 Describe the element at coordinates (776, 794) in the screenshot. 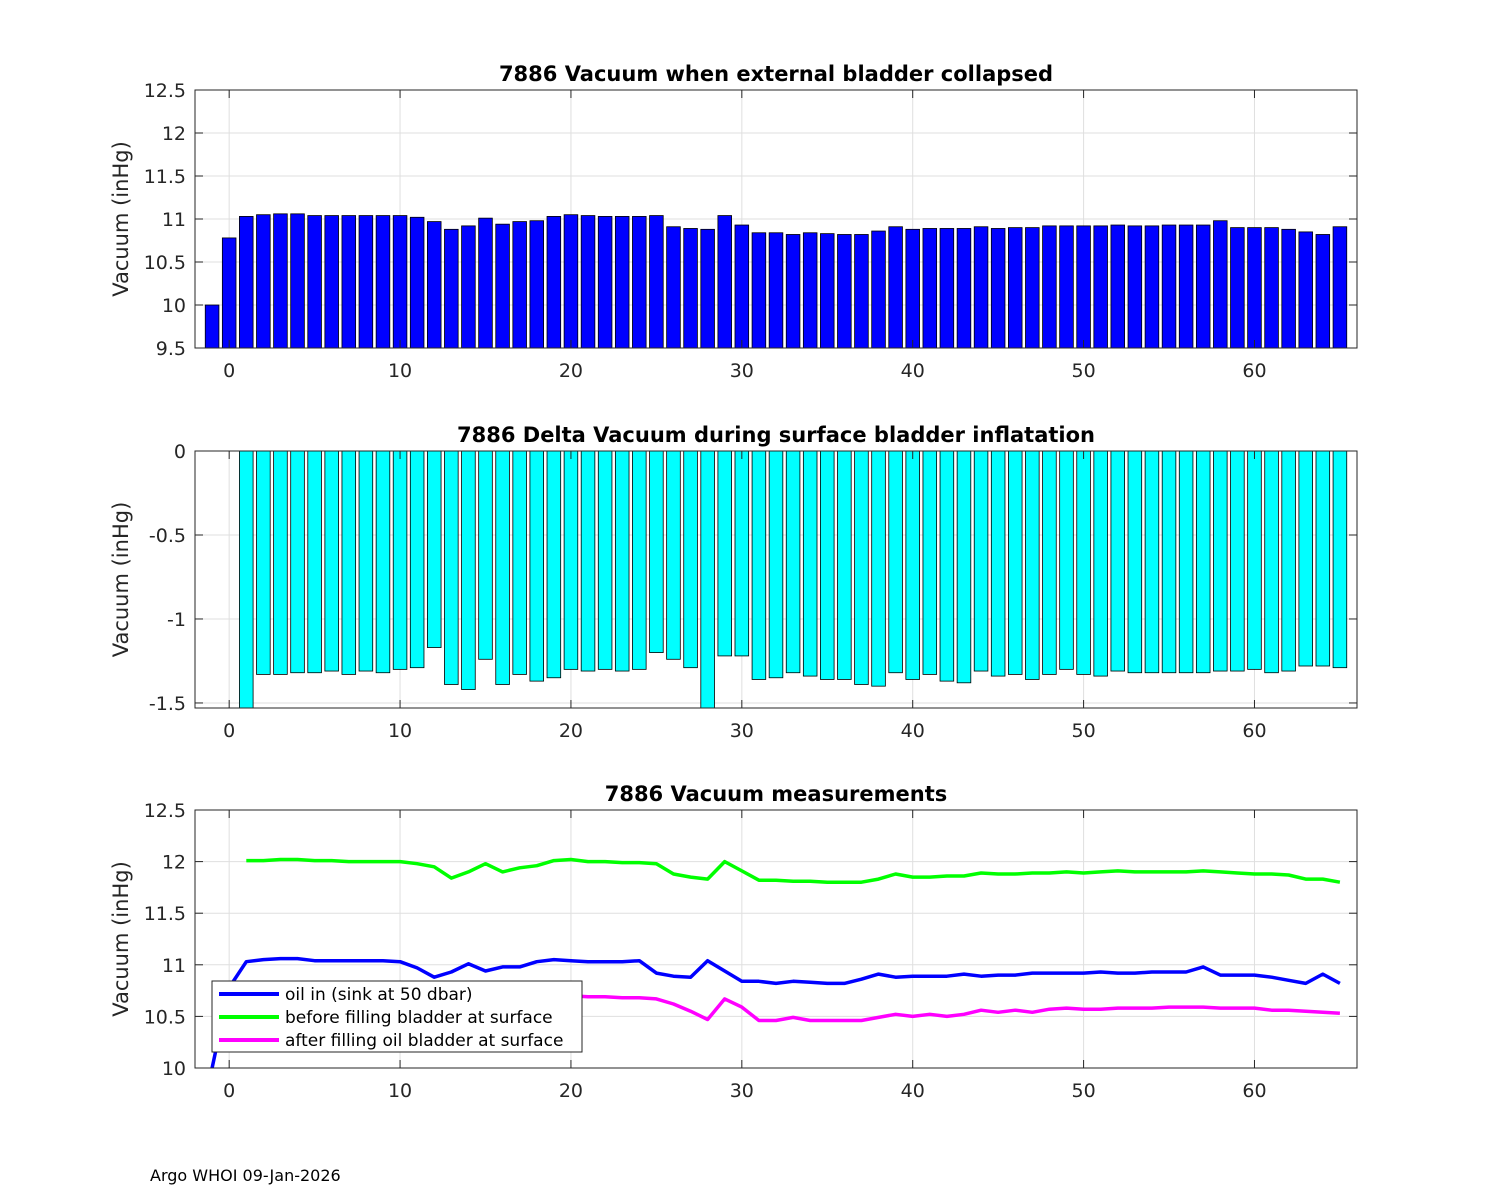

I see `chart-title: 7886 Vacuum measurements` at that location.